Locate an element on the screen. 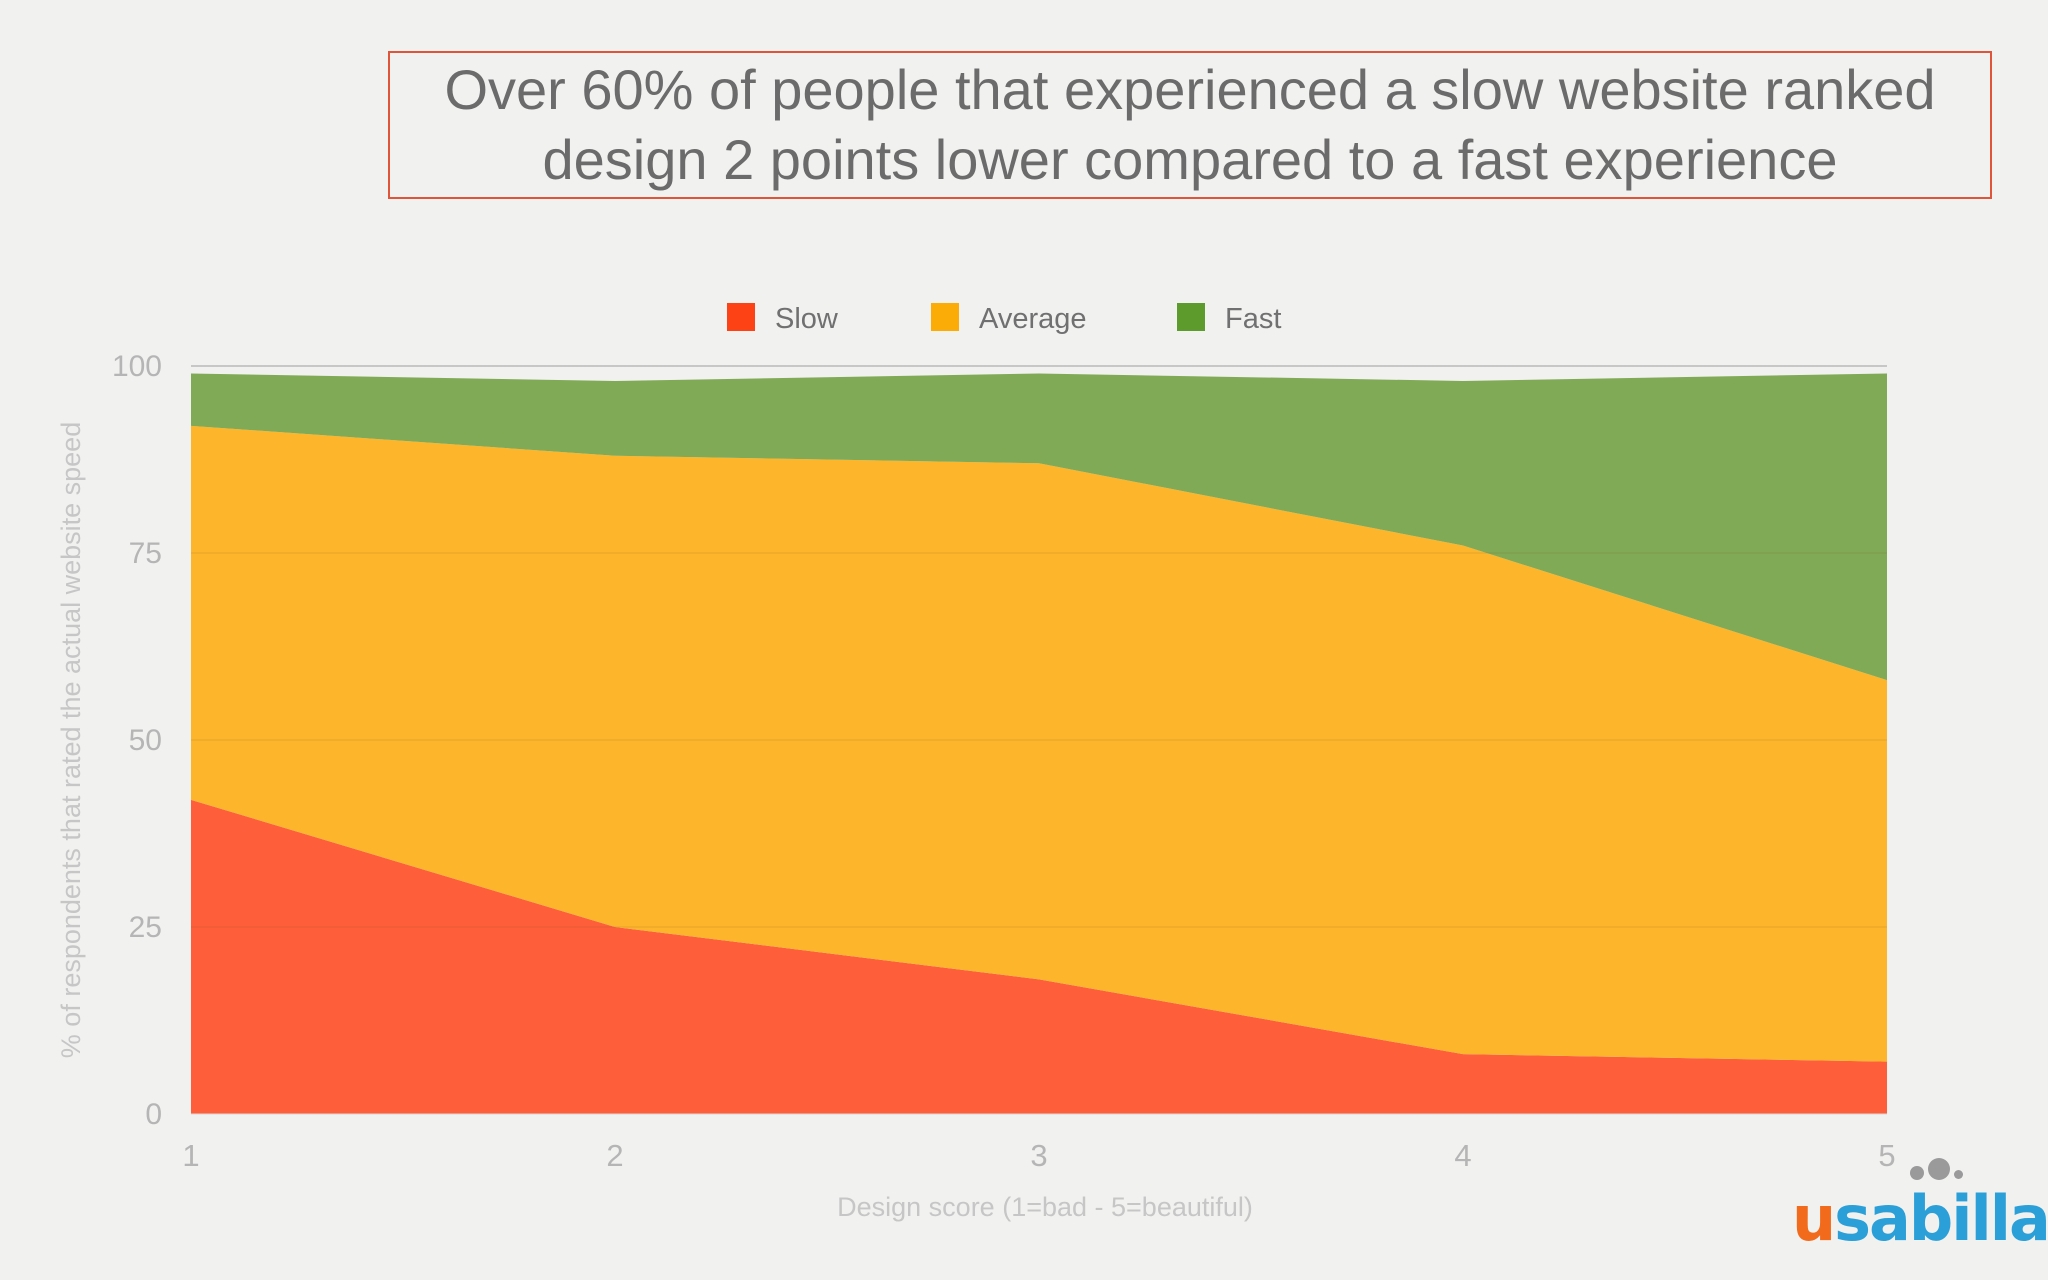 This screenshot has width=2048, height=1280. legend-label-fast: Fast is located at coordinates (1253, 319).